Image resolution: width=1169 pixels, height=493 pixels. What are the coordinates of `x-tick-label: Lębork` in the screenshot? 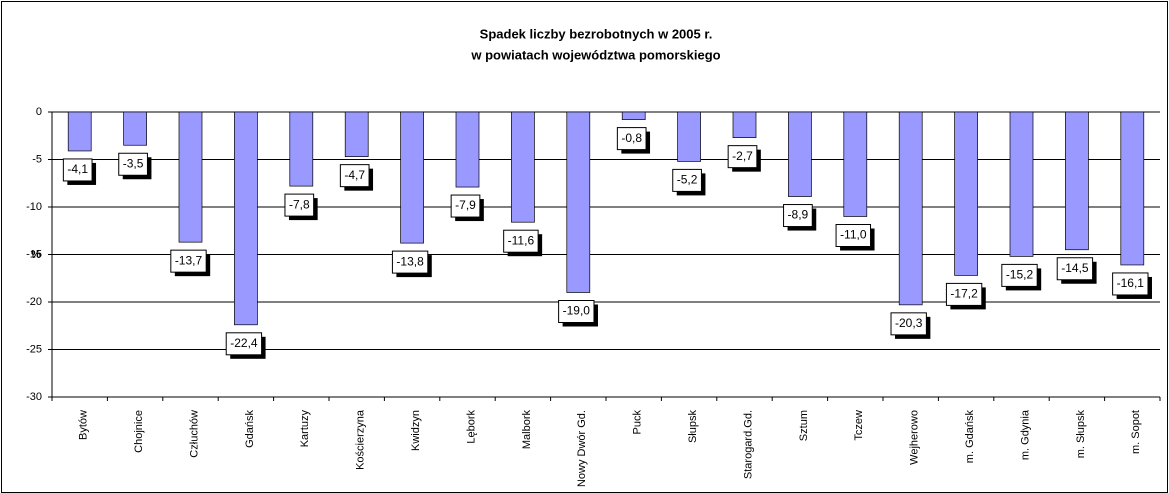 It's located at (471, 427).